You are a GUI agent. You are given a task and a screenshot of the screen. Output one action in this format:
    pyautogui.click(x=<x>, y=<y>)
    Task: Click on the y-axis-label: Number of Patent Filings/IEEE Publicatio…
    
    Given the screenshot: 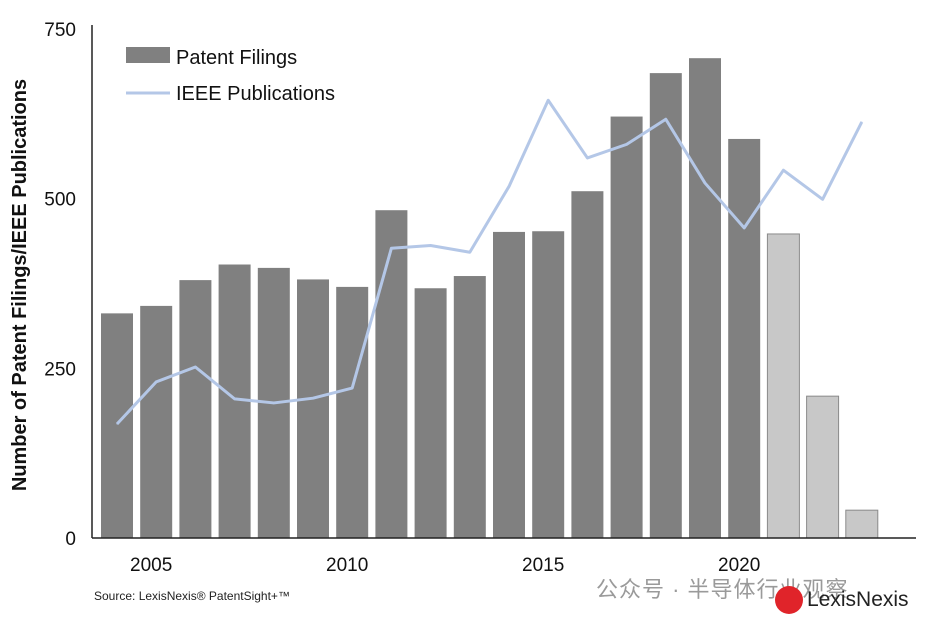 What is the action you would take?
    pyautogui.click(x=20, y=285)
    